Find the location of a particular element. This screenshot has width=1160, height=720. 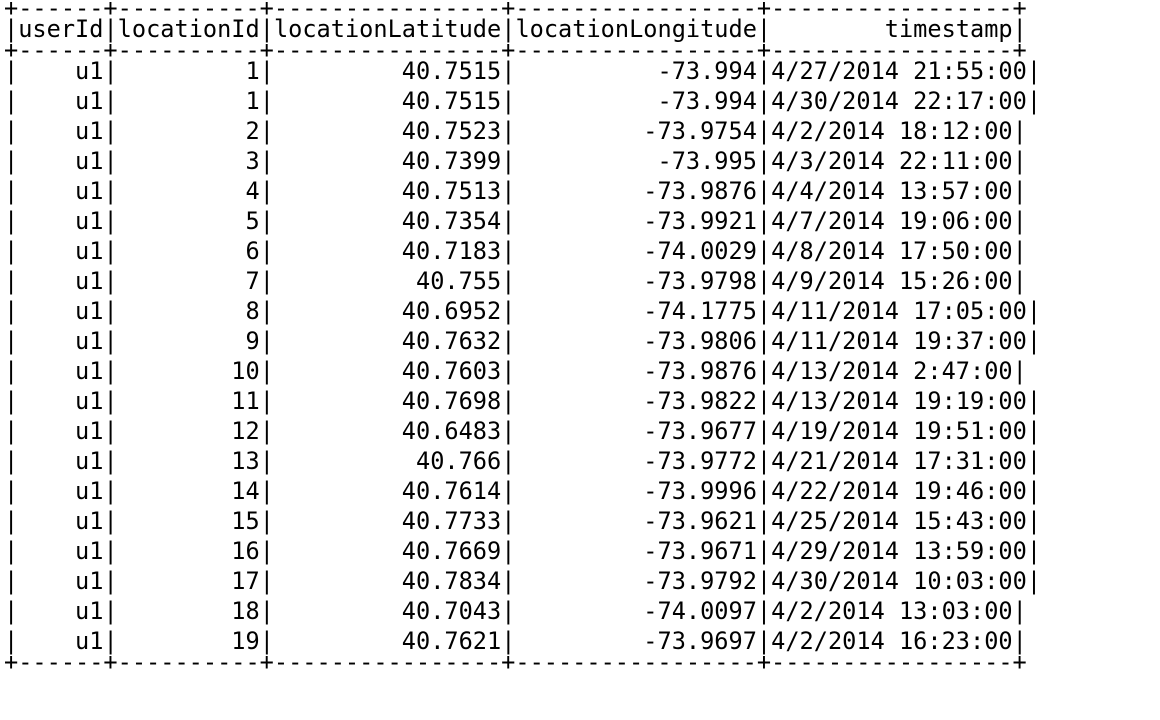

cell-locationLatitude: 40.7621 is located at coordinates (387, 641).